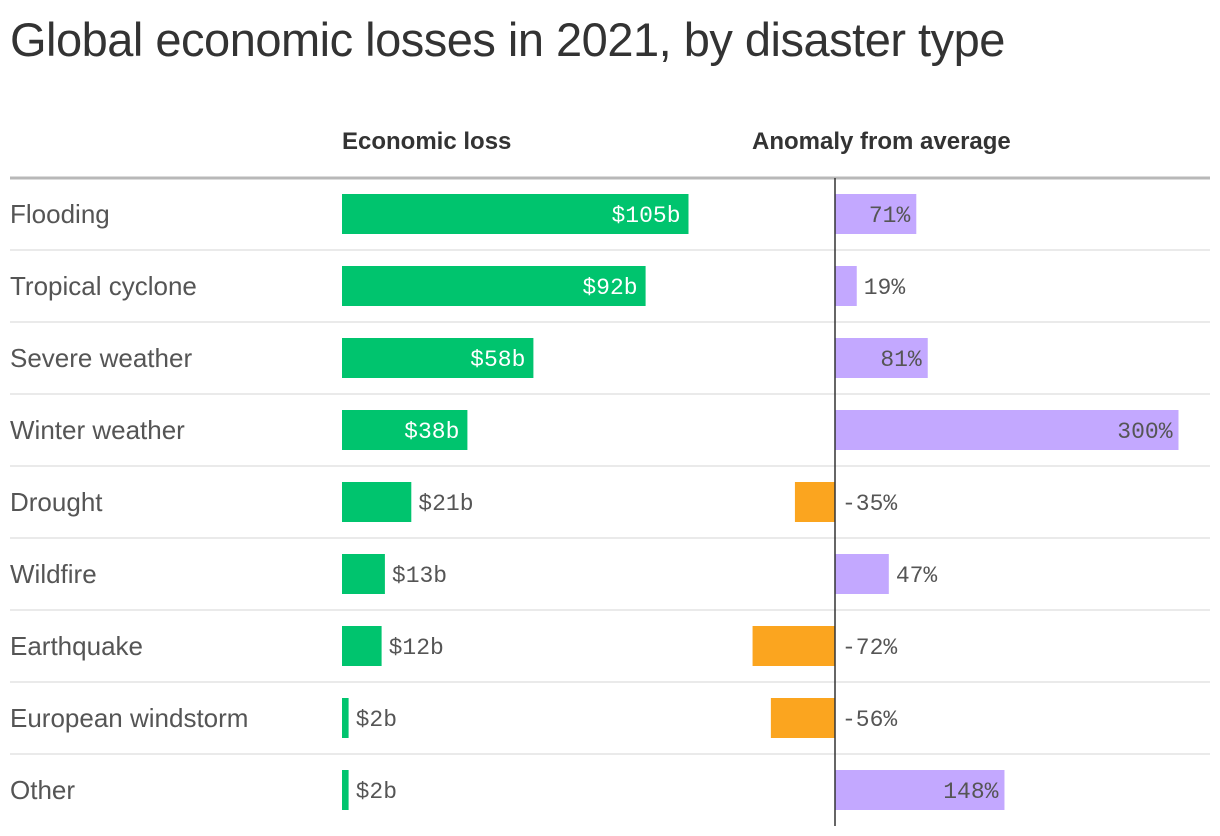 The height and width of the screenshot is (836, 1220). Describe the element at coordinates (901, 360) in the screenshot. I see `anomaly-label: 81%` at that location.